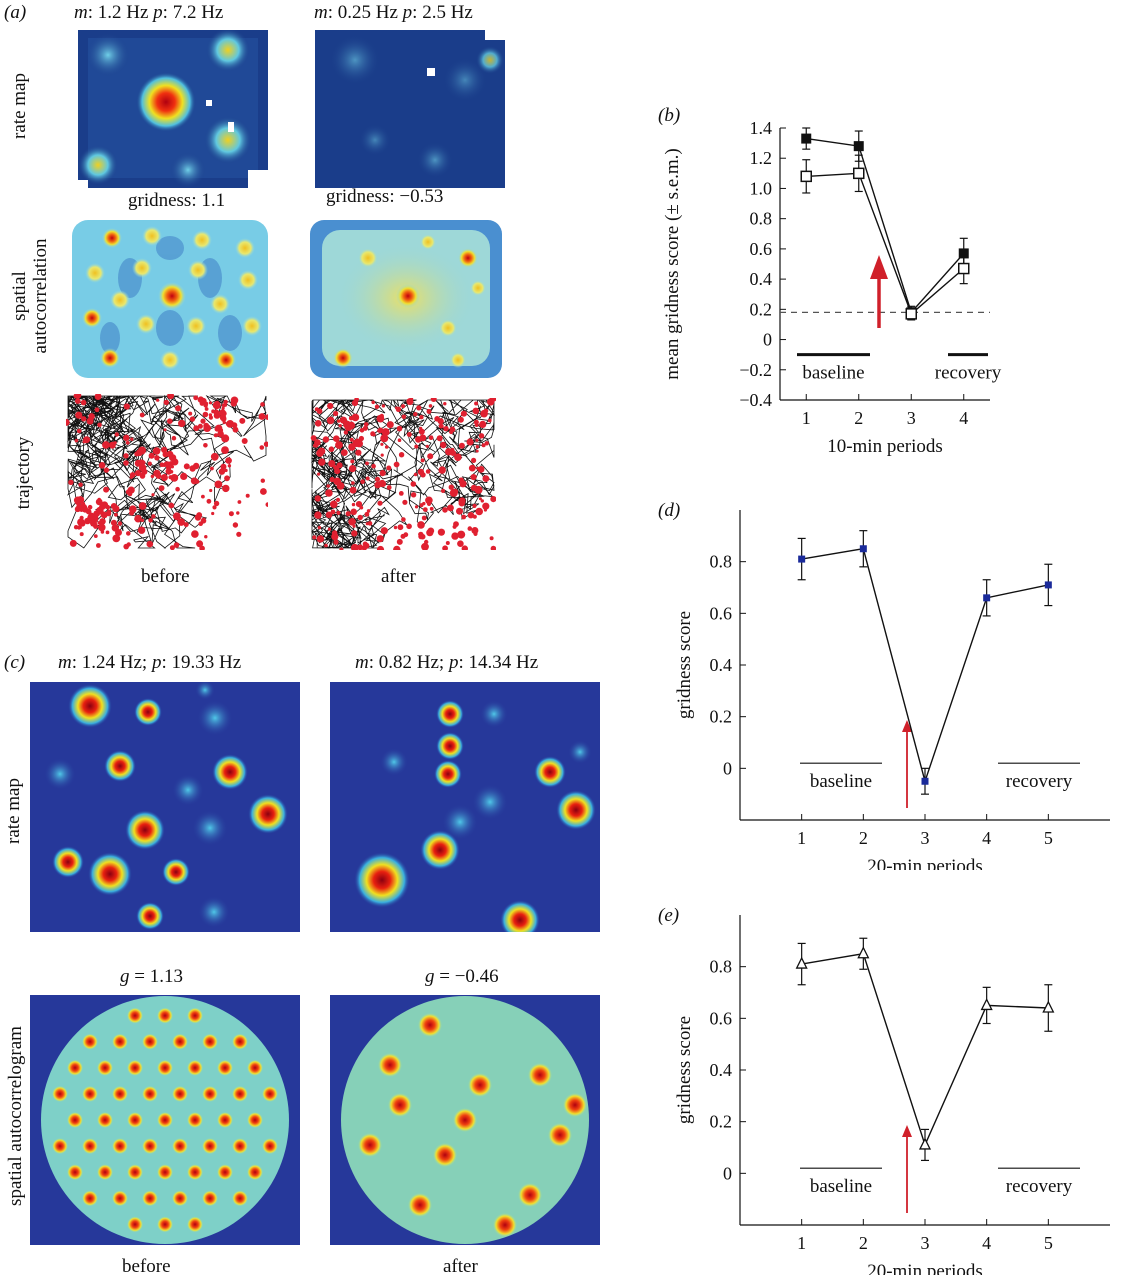  Describe the element at coordinates (885, 244) in the screenshot. I see `series-line` at that location.